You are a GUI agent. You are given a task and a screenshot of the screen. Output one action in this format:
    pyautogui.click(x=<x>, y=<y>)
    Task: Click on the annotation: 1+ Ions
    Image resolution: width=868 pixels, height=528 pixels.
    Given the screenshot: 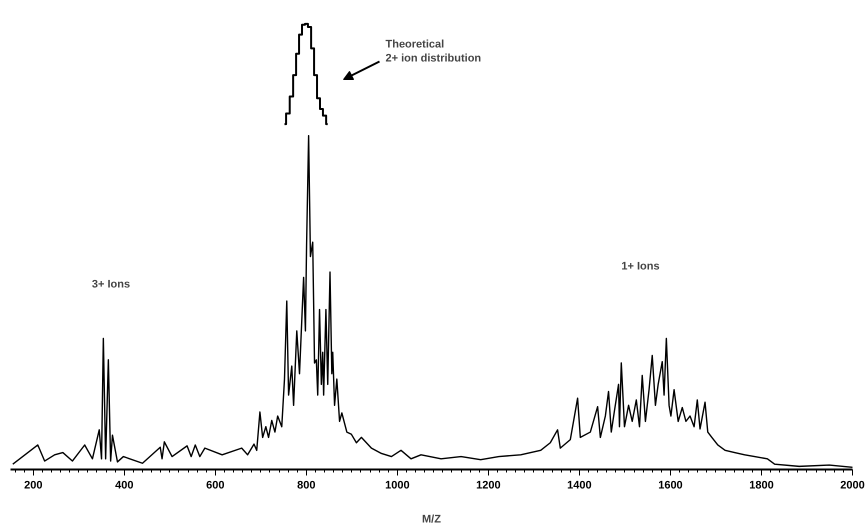 What is the action you would take?
    pyautogui.click(x=640, y=266)
    